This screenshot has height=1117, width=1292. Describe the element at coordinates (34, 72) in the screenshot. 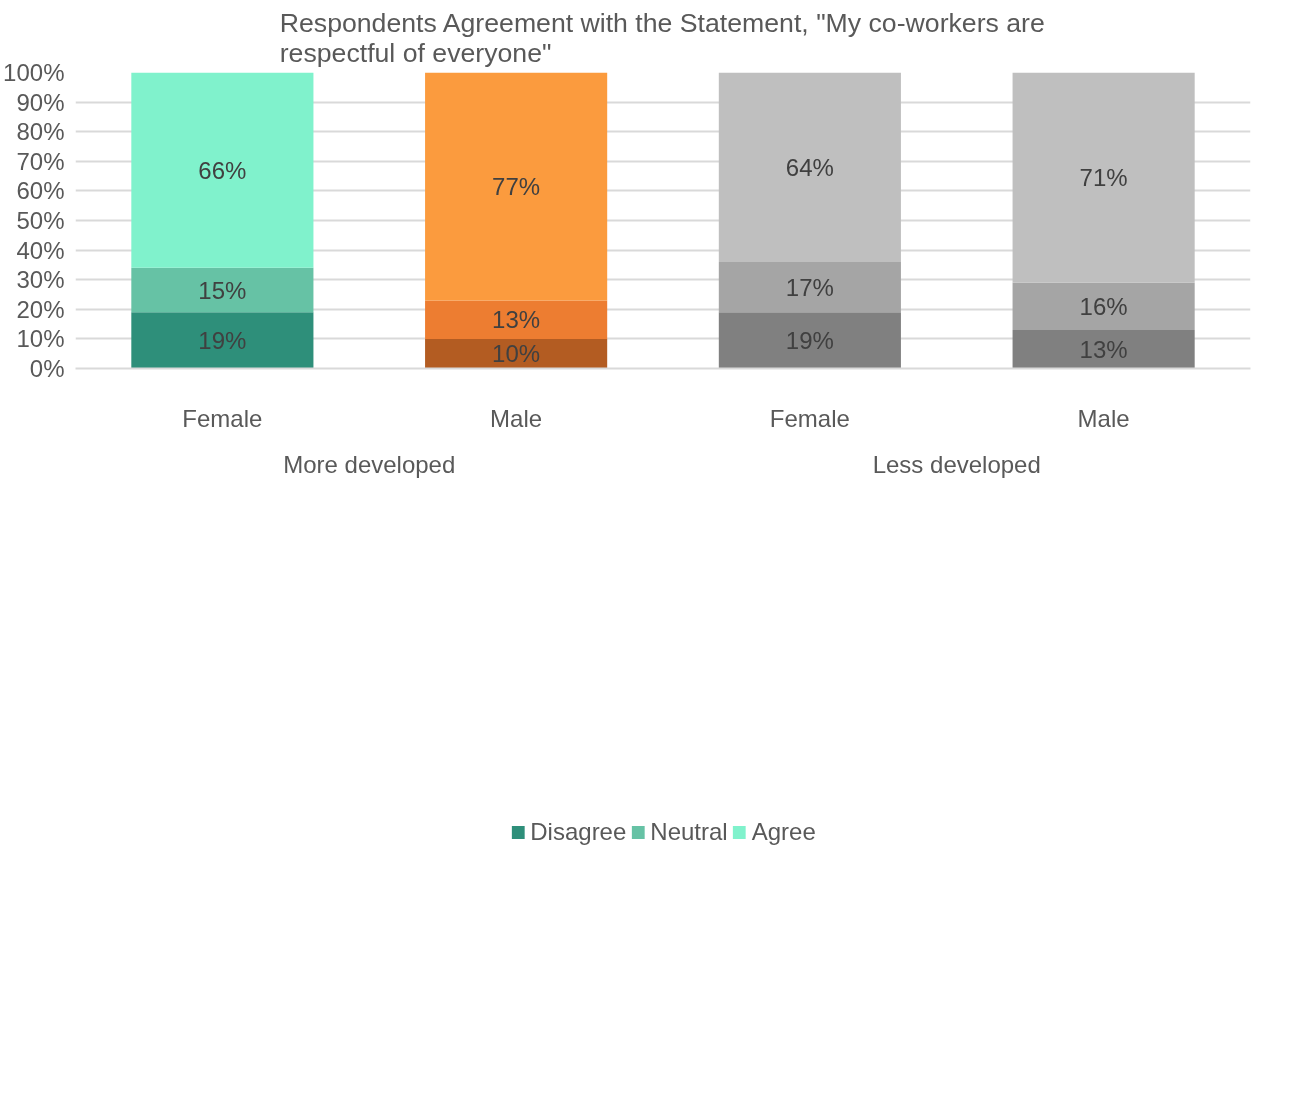

I see `y-tick-label: 100%` at that location.